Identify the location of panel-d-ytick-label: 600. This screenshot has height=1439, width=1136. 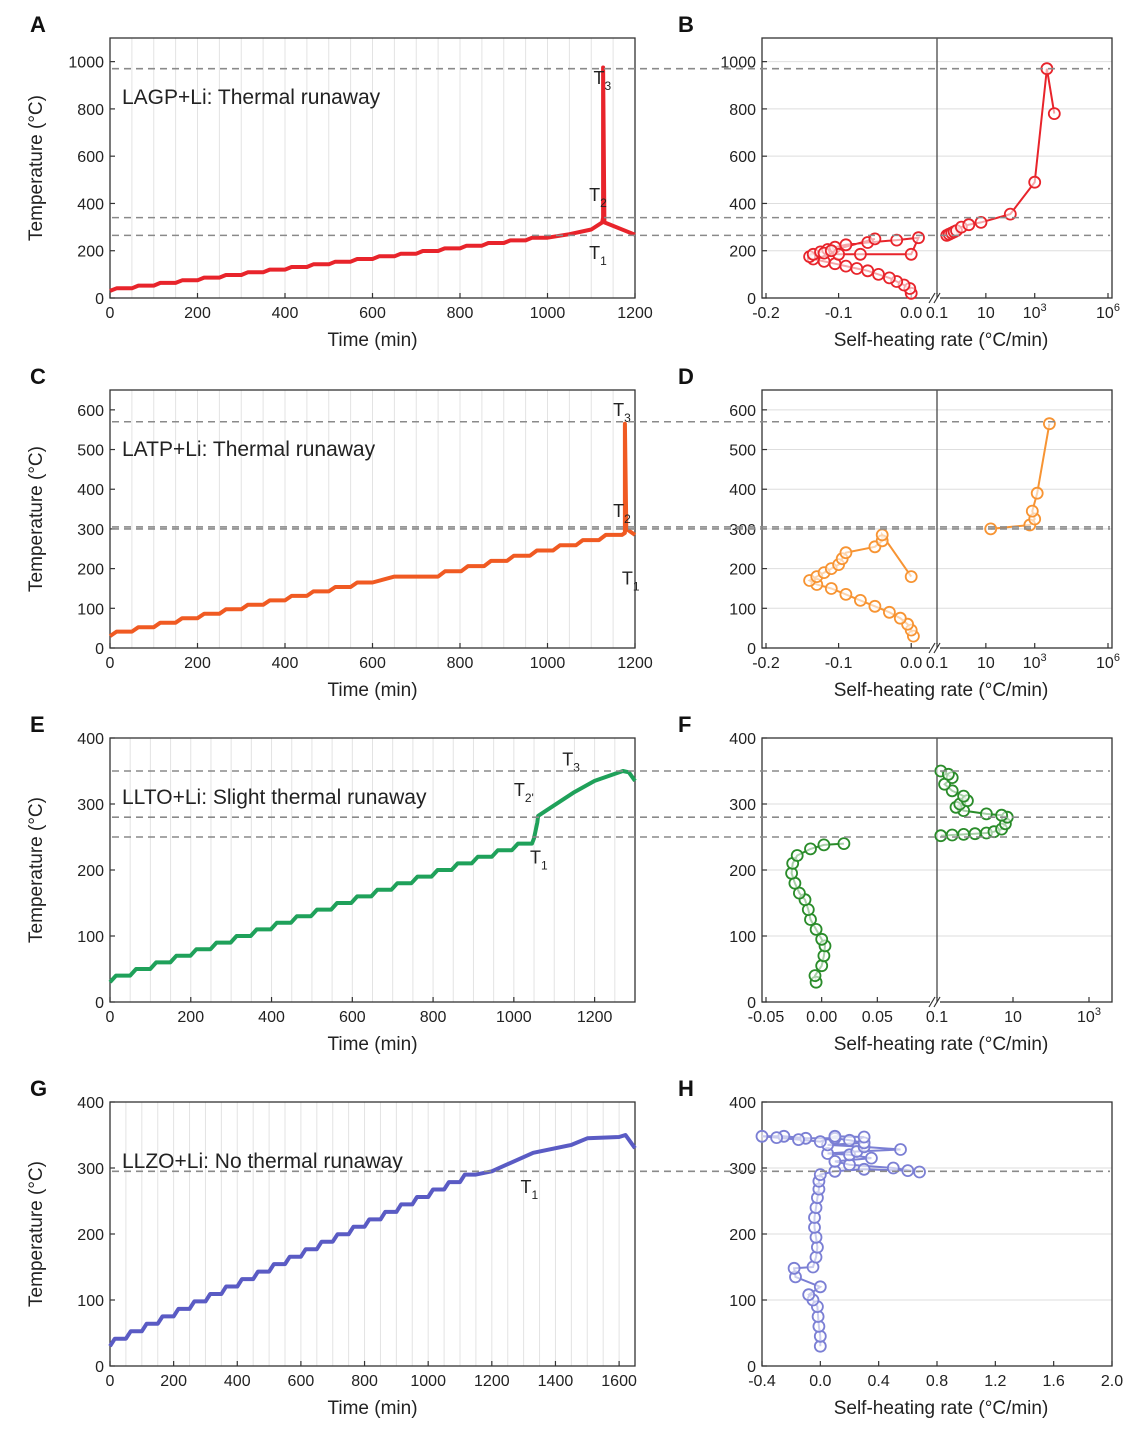
(742, 411).